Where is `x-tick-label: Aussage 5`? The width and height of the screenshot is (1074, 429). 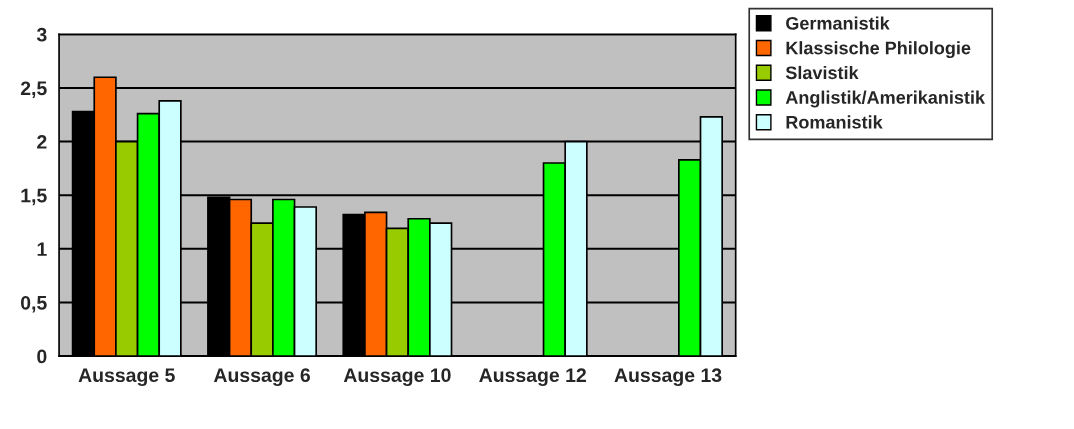
x-tick-label: Aussage 5 is located at coordinates (126, 377).